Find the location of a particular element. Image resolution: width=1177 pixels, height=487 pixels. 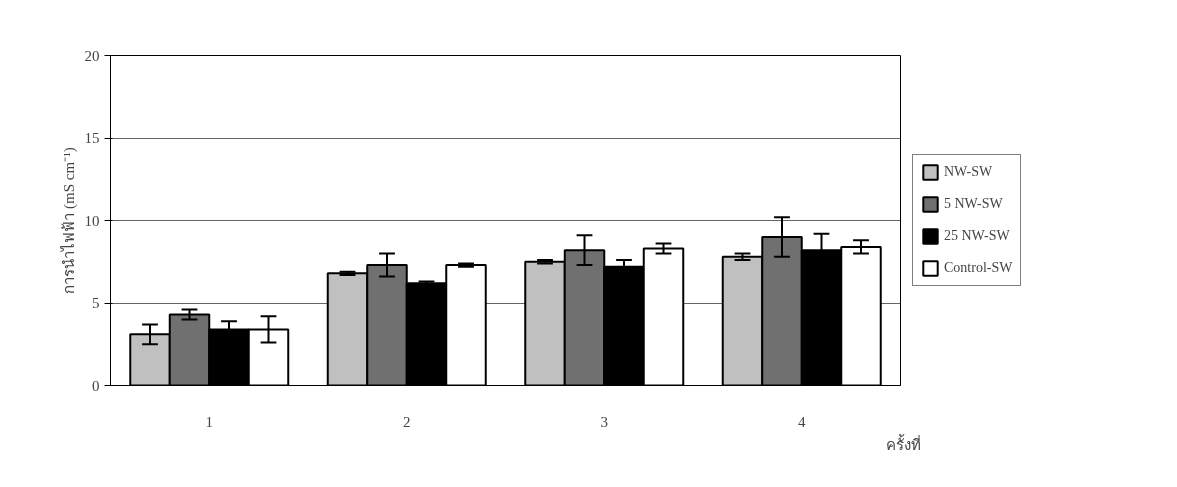

x-tick-label: 4 is located at coordinates (802, 421).